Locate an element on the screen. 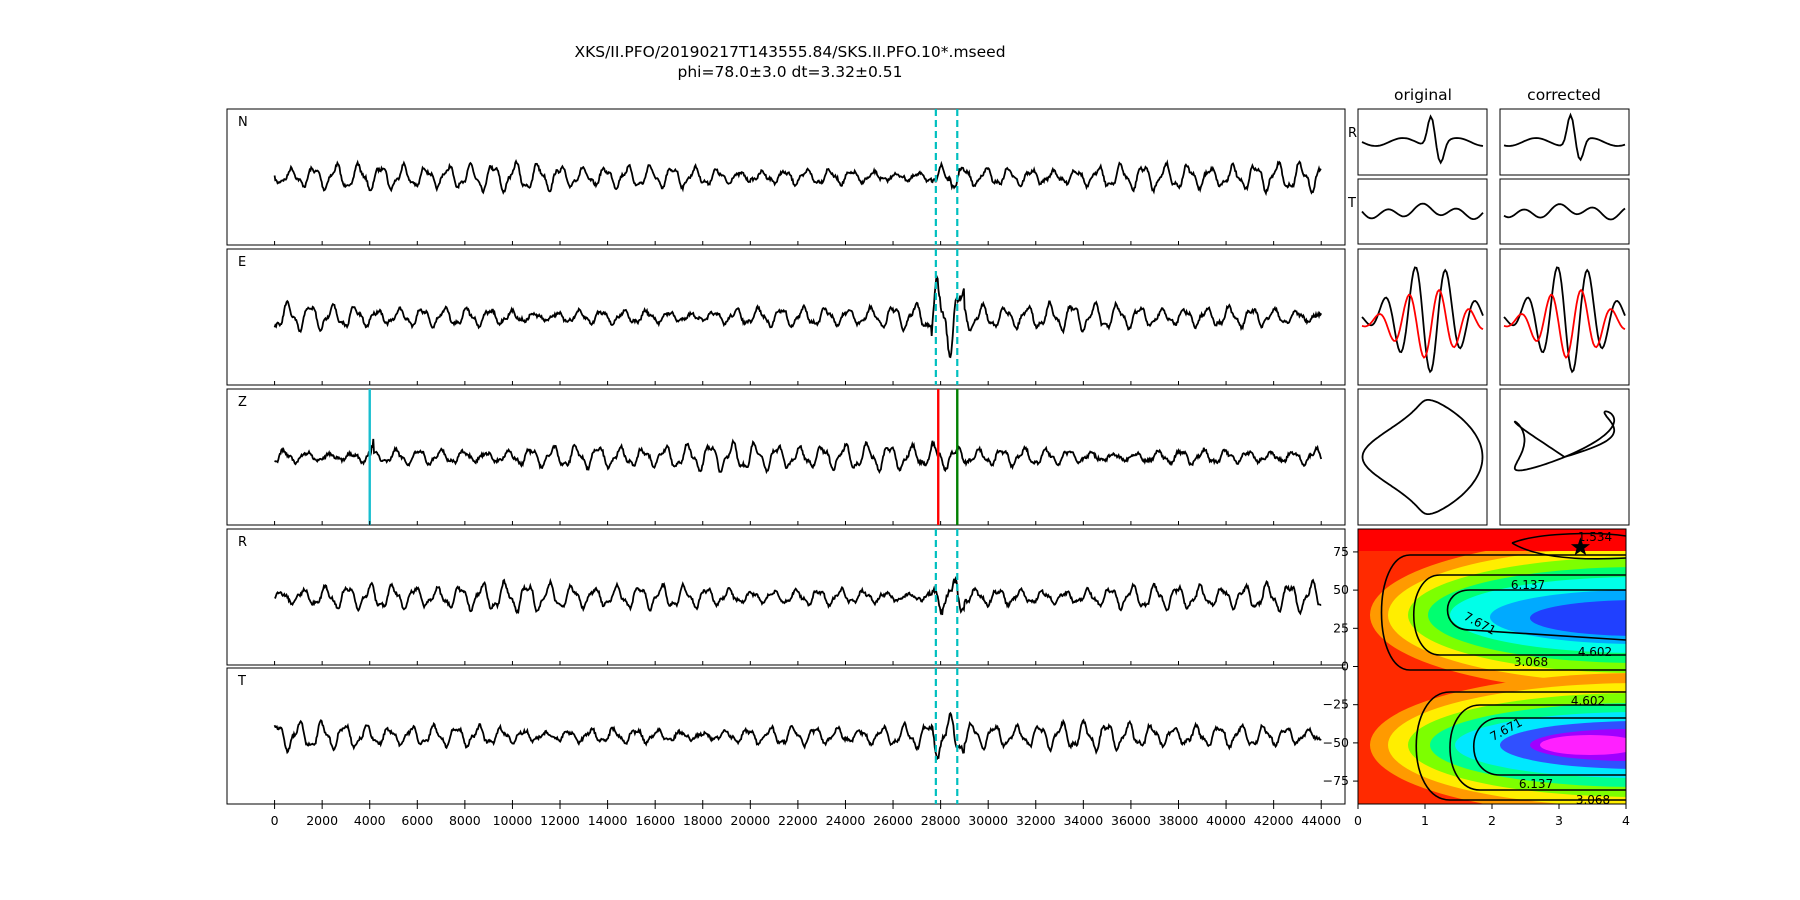 The height and width of the screenshot is (900, 1800). particle-panels: RT is located at coordinates (1488, 317).